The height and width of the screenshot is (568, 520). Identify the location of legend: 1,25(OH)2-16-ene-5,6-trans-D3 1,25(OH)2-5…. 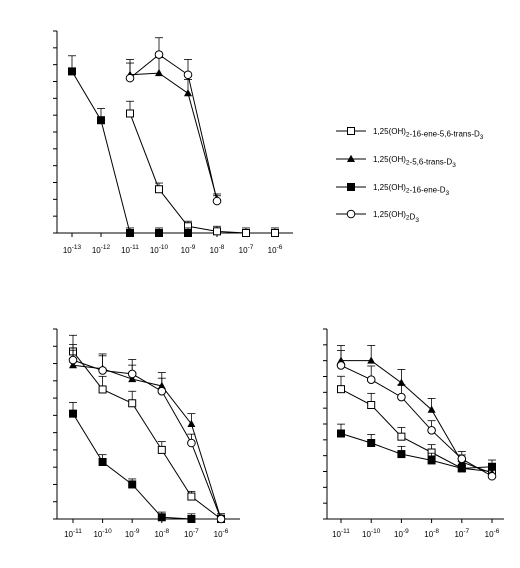
(410, 175).